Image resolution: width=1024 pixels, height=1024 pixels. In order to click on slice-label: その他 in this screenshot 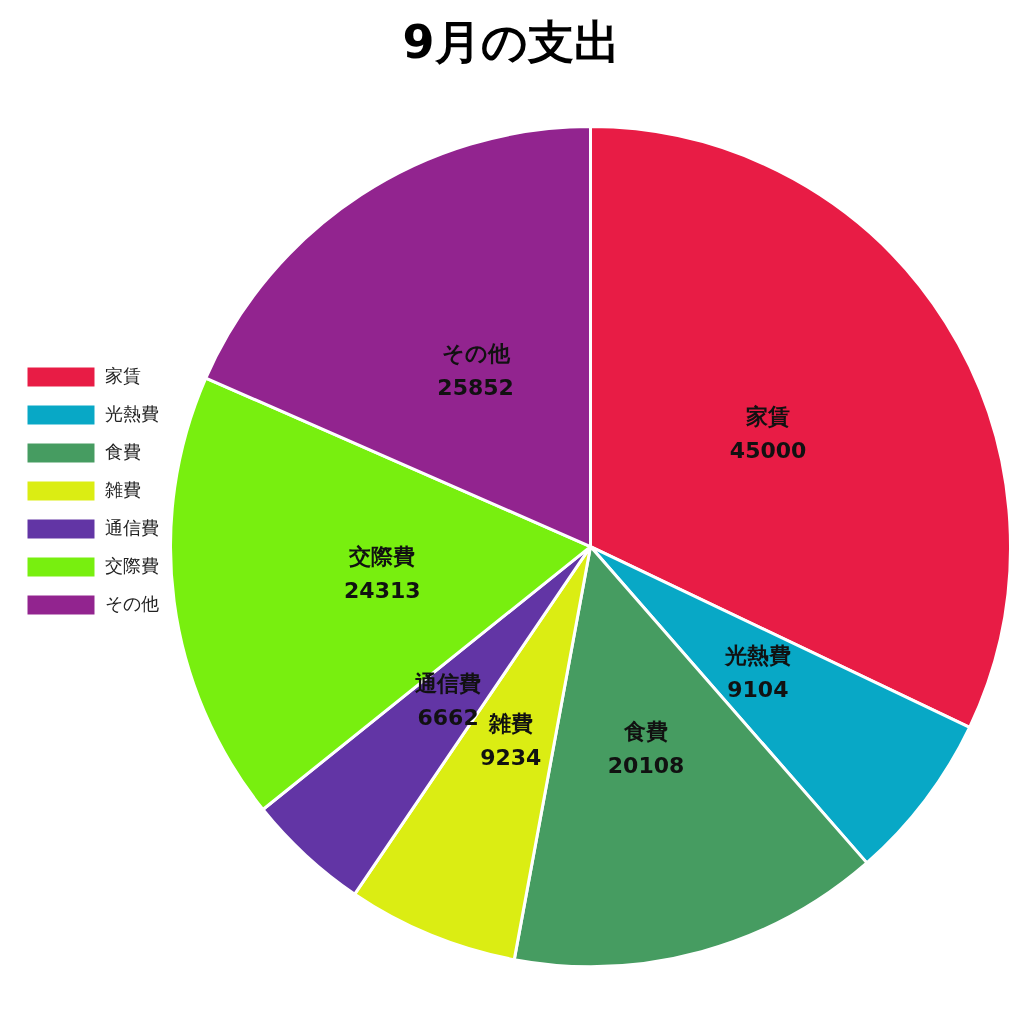, I will do `click(476, 353)`.